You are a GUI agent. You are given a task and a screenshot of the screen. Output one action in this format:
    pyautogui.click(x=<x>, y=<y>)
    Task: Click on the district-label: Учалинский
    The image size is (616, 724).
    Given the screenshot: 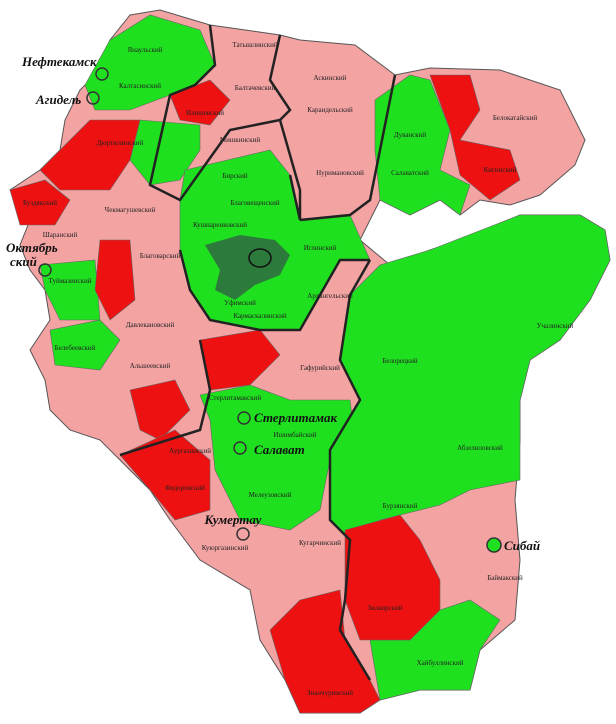 What is the action you would take?
    pyautogui.click(x=555, y=326)
    